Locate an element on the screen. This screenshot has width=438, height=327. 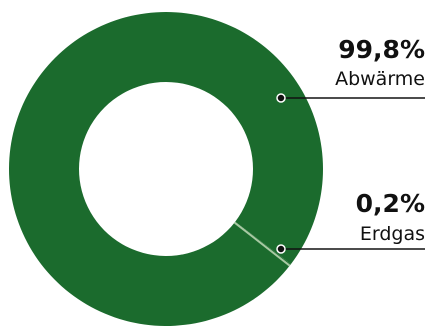
slice-erdgas-label: Erdgas is located at coordinates (392, 234).